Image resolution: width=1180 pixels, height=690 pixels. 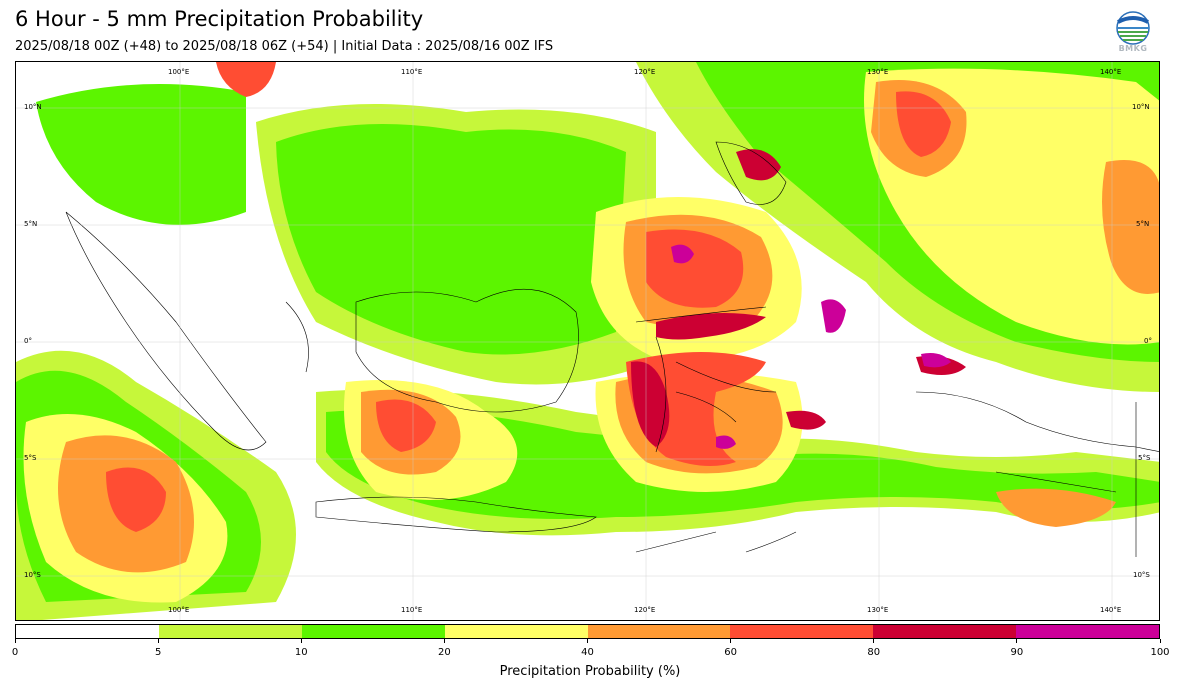 What do you see at coordinates (219, 19) in the screenshot?
I see `chart-title: 6 Hour - 5 mm Precipitation Probability` at bounding box center [219, 19].